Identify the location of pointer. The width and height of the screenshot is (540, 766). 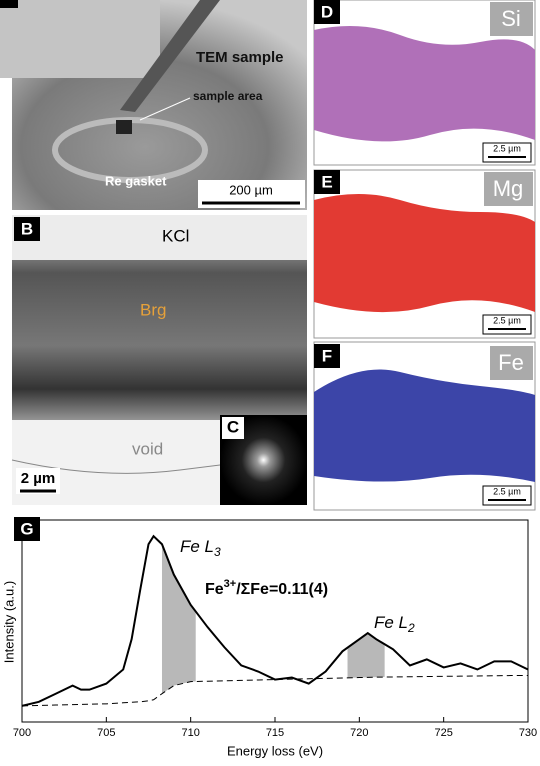
(165, 109).